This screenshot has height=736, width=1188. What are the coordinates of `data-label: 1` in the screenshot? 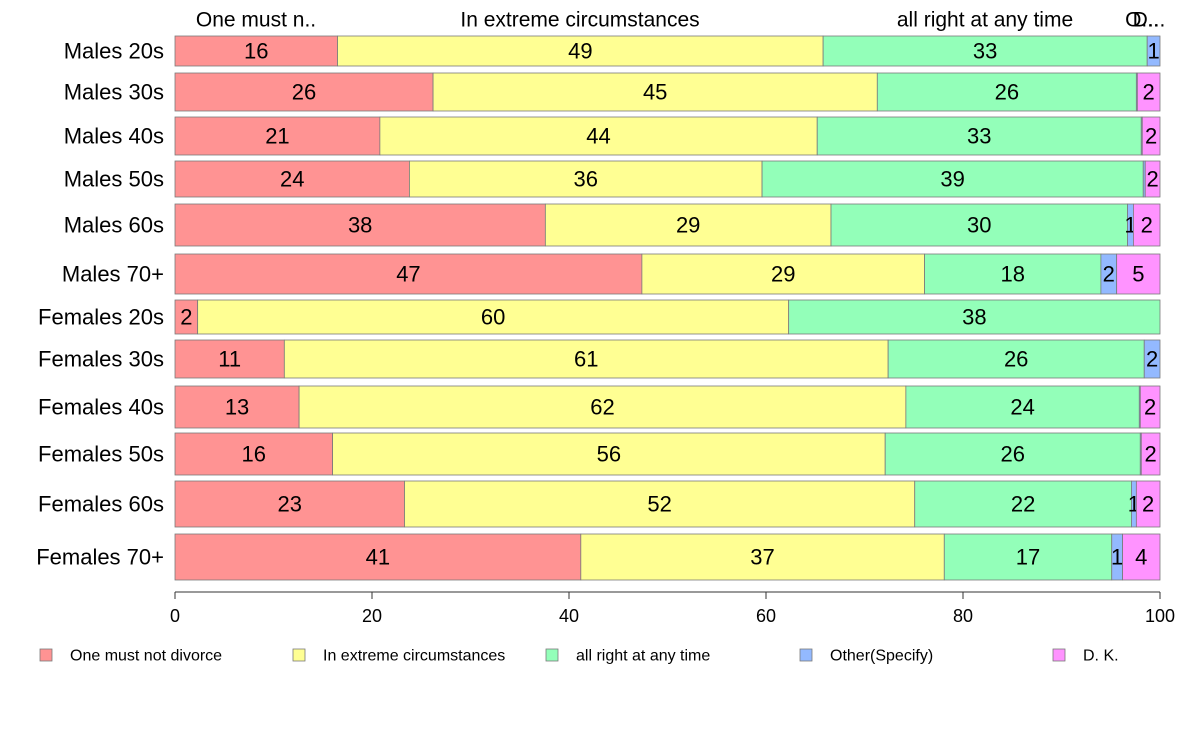 It's located at (1153, 51).